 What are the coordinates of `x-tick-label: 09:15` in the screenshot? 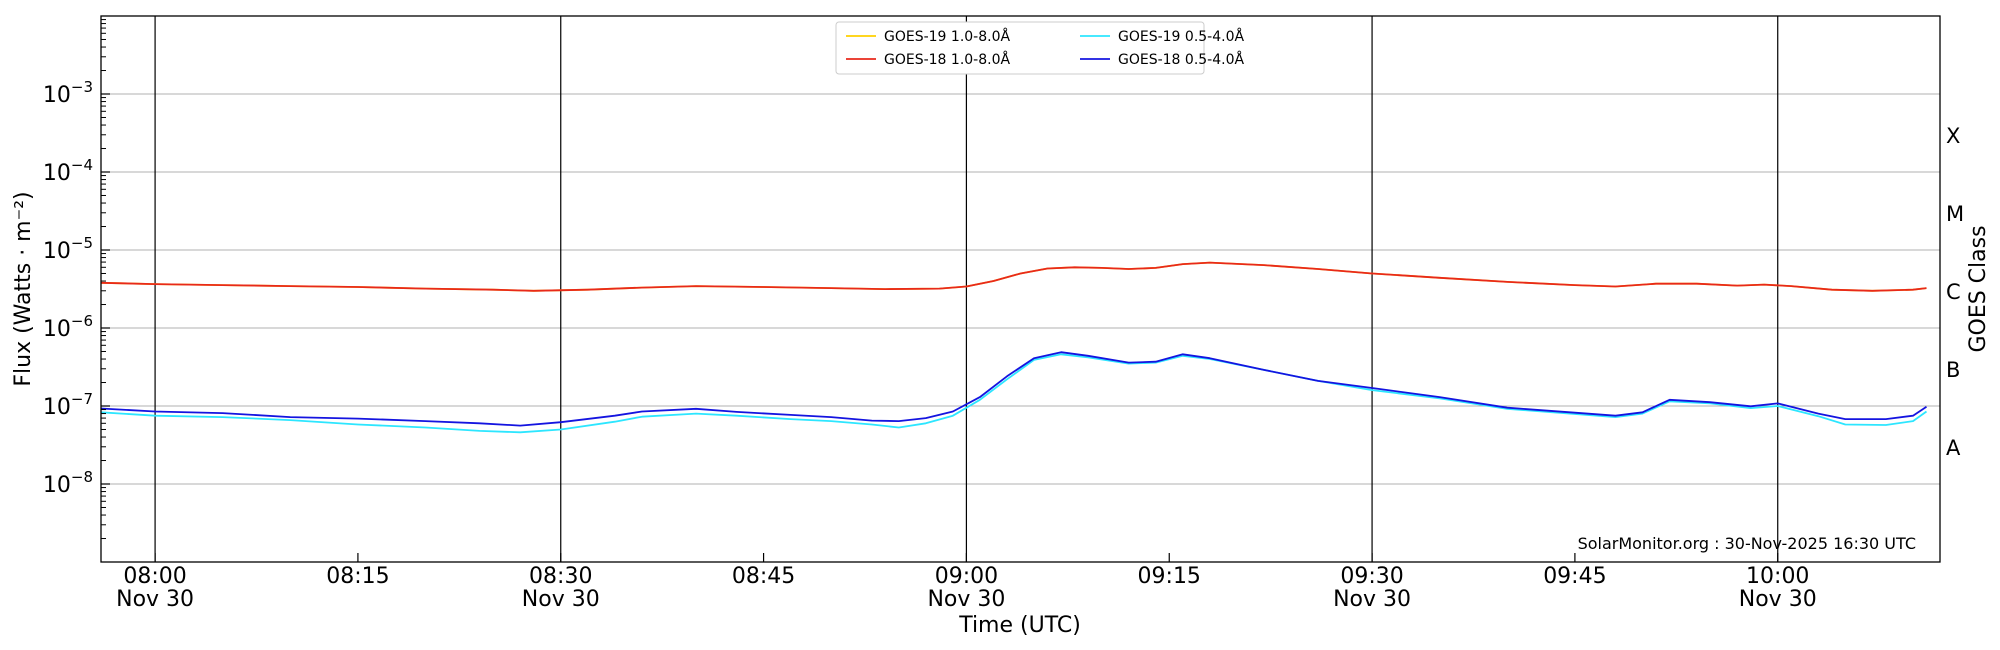 It's located at (1169, 576).